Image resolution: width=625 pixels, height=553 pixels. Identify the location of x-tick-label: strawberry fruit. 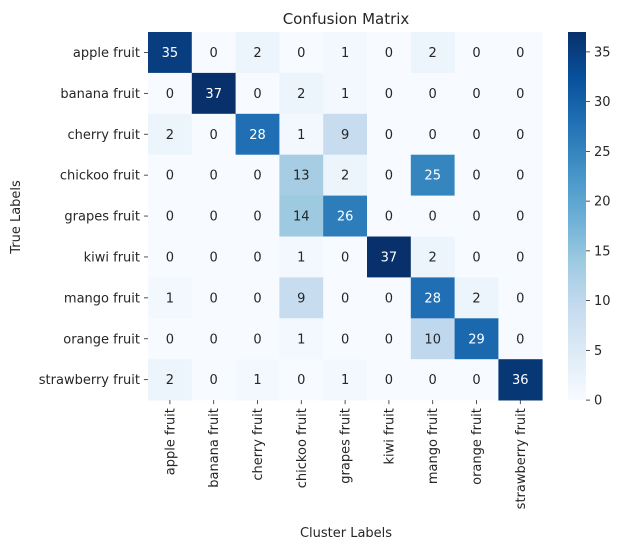
(521, 458).